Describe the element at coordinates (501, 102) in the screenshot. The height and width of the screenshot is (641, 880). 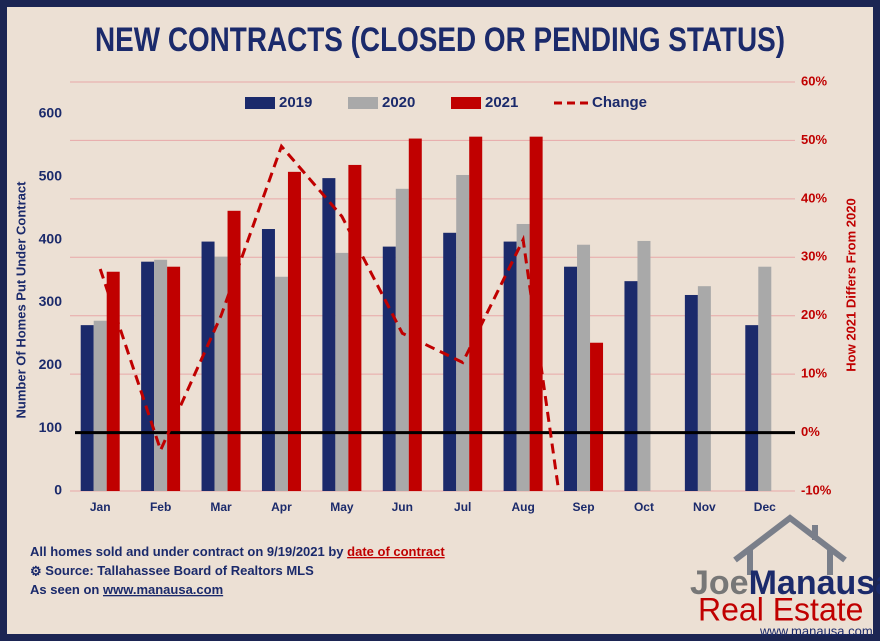
I see `legend-label: 2021` at that location.